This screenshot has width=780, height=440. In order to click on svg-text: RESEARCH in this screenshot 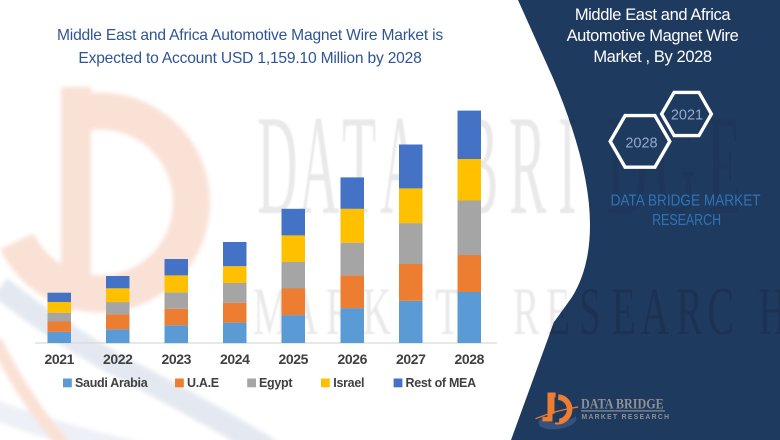, I will do `click(686, 220)`.